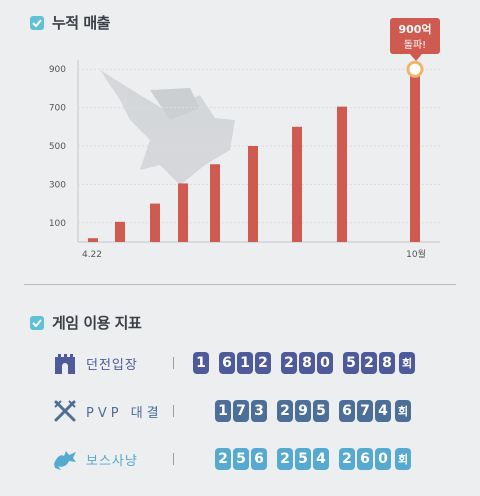 This screenshot has height=496, width=480. I want to click on digit-box: 9, so click(303, 411).